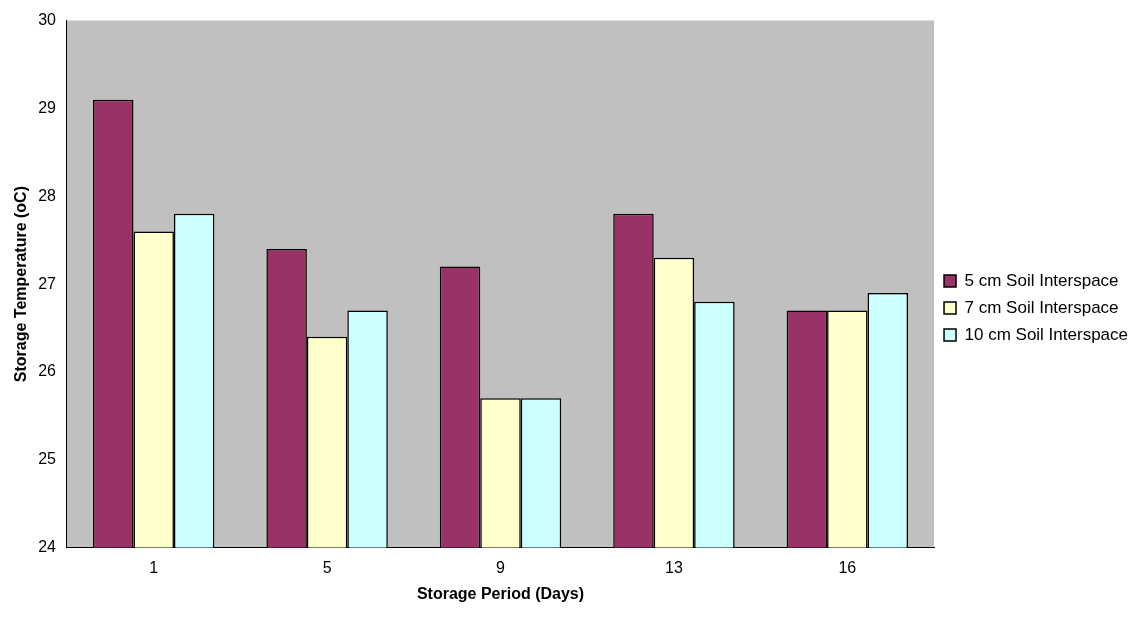 The height and width of the screenshot is (620, 1148). Describe the element at coordinates (47, 107) in the screenshot. I see `y-tick-label: 29` at that location.